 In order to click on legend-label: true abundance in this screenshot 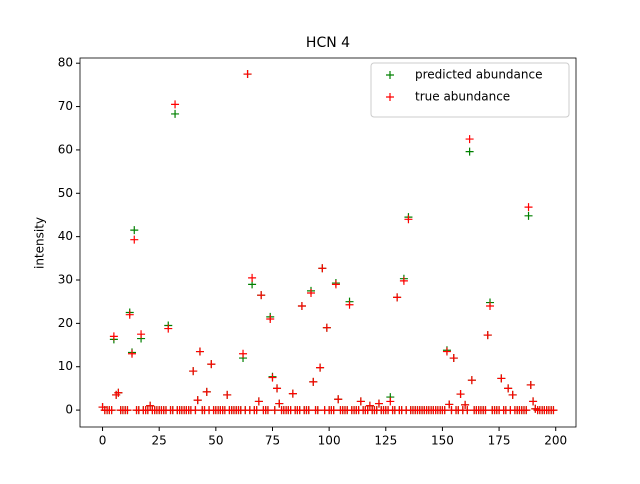, I will do `click(462, 97)`.